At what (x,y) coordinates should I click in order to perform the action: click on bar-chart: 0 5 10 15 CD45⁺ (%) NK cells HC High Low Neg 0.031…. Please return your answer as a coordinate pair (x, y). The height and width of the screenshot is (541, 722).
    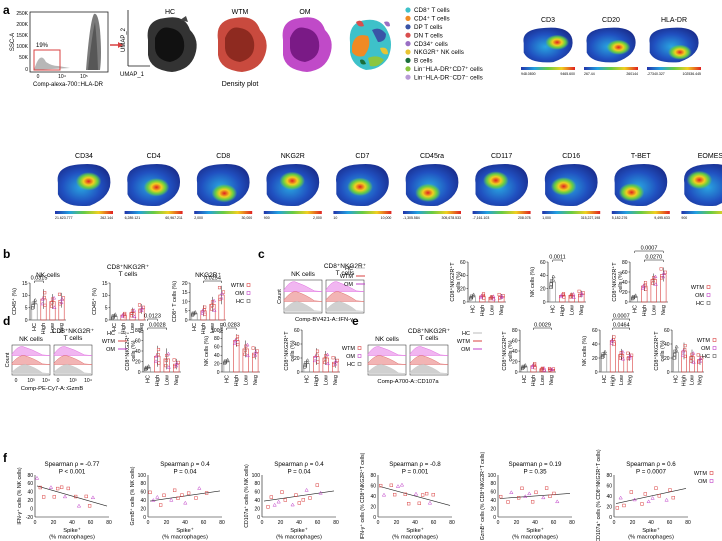
    Looking at the image, I should click on (38, 303).